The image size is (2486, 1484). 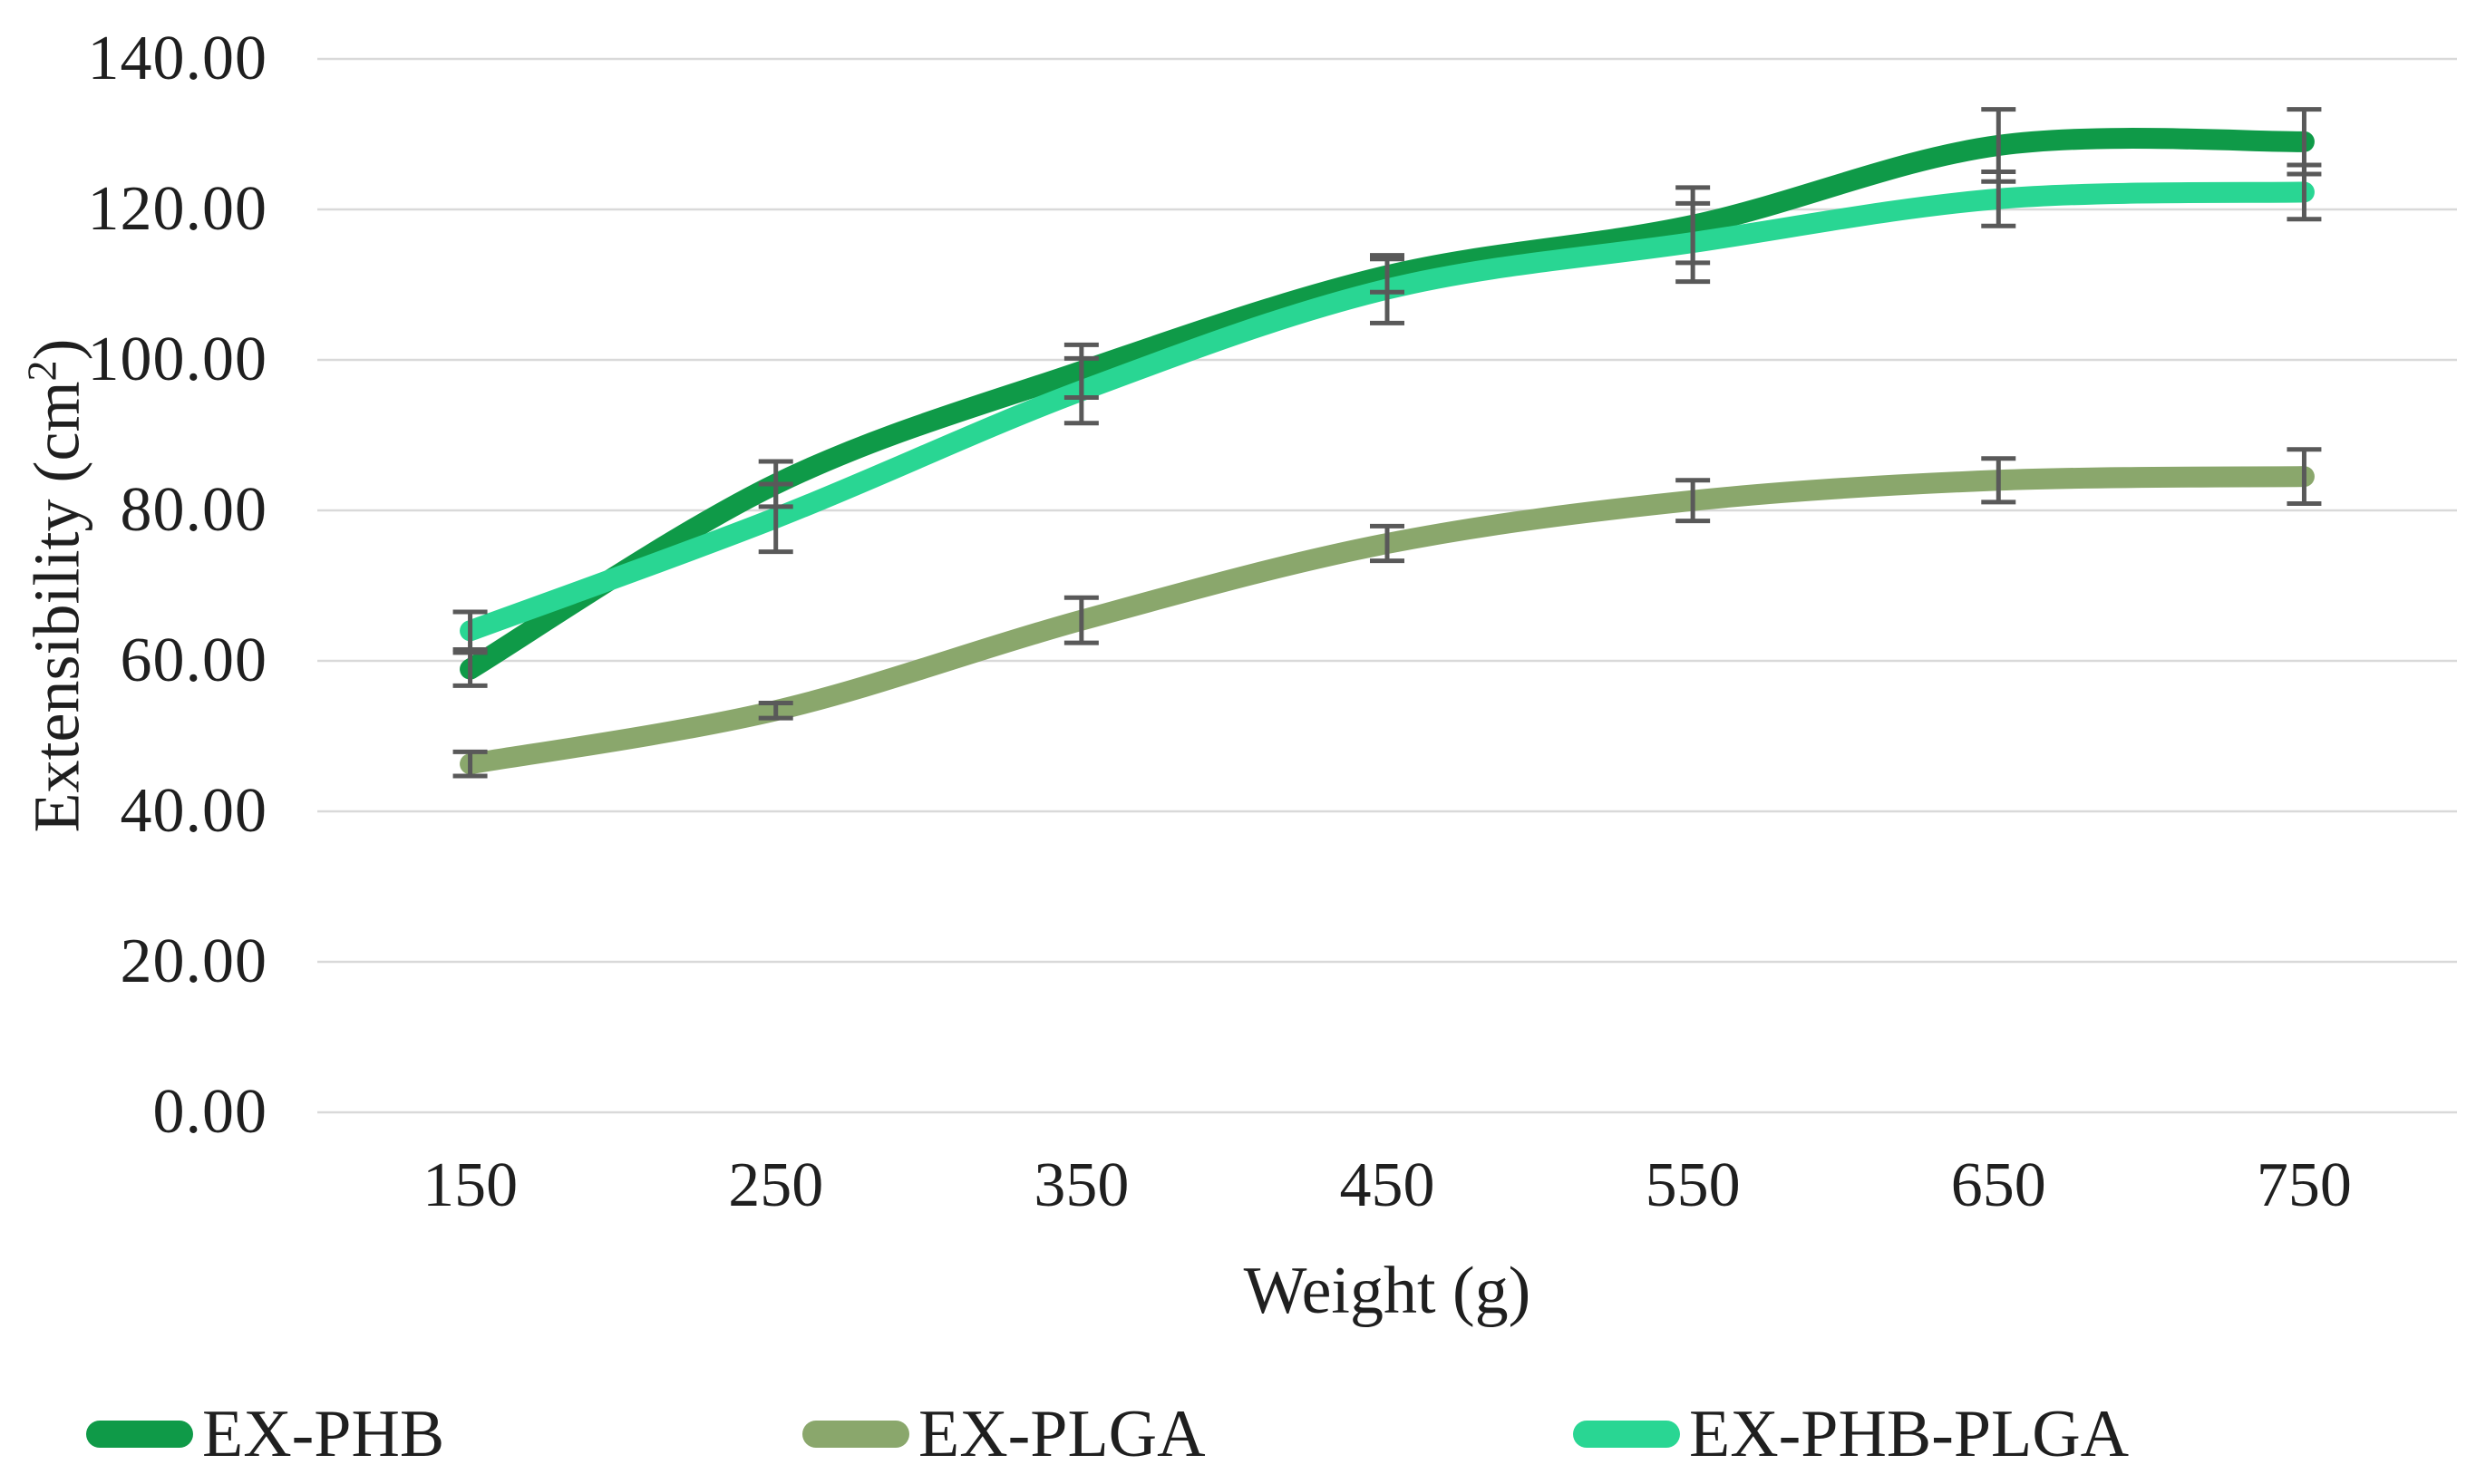 I want to click on x-tick-label: 150, so click(x=470, y=1185).